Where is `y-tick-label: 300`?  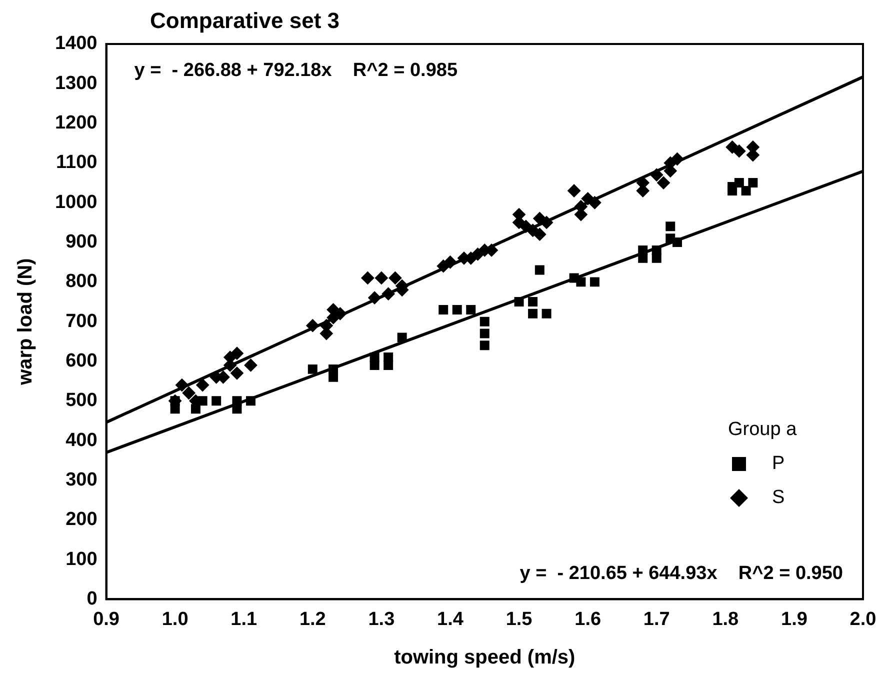 y-tick-label: 300 is located at coordinates (82, 479).